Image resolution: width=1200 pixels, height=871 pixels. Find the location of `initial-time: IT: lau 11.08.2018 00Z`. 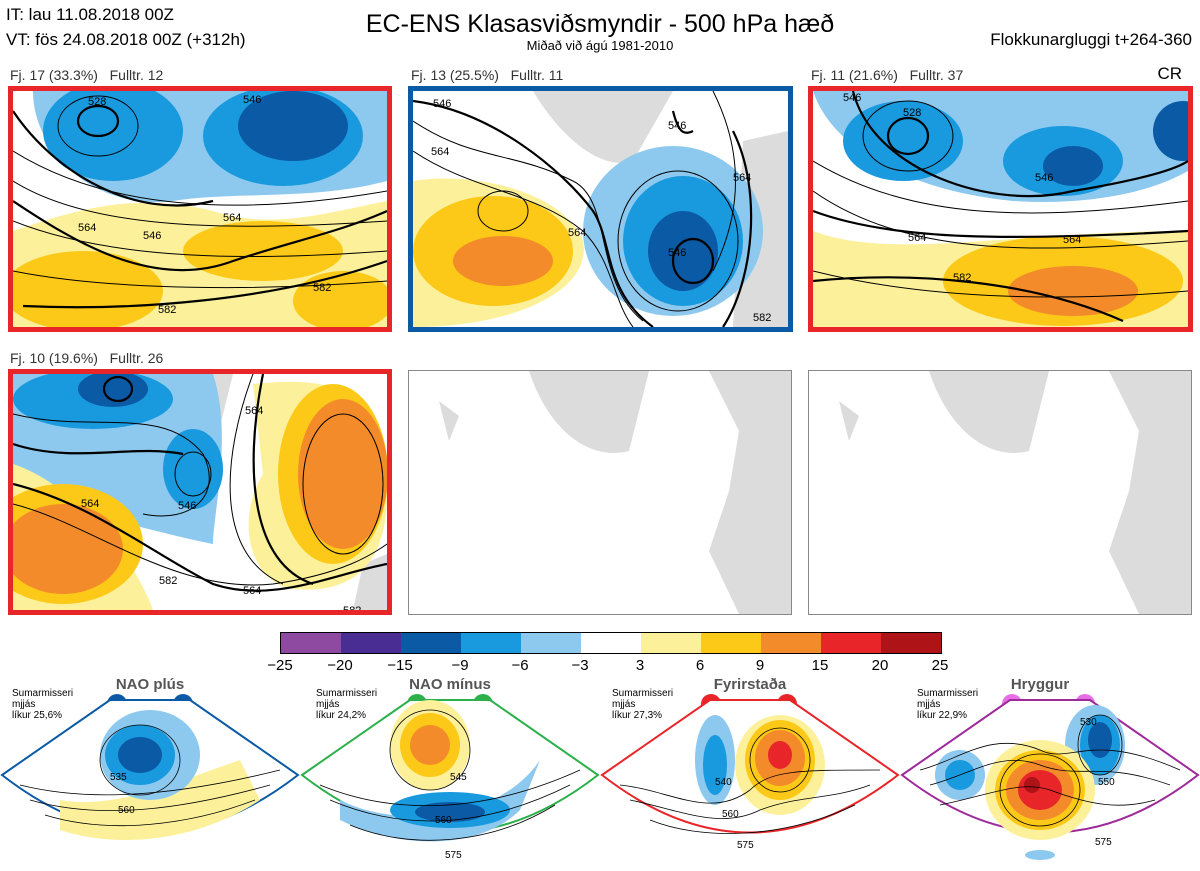

initial-time: IT: lau 11.08.2018 00Z is located at coordinates (90, 14).